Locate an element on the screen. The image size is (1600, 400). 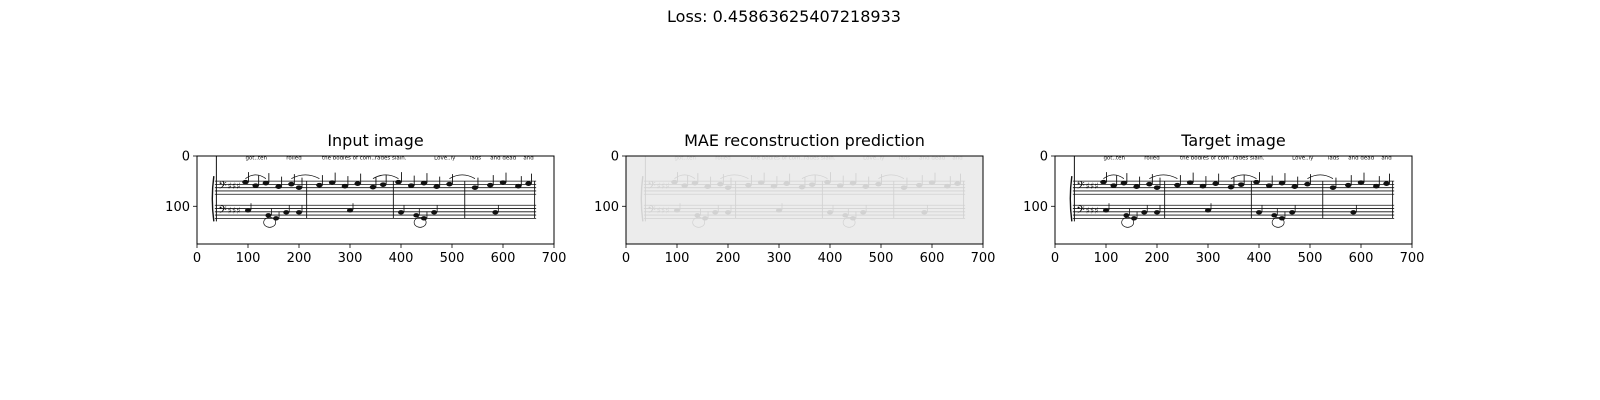
x-tick-label: 400 is located at coordinates (1259, 258).